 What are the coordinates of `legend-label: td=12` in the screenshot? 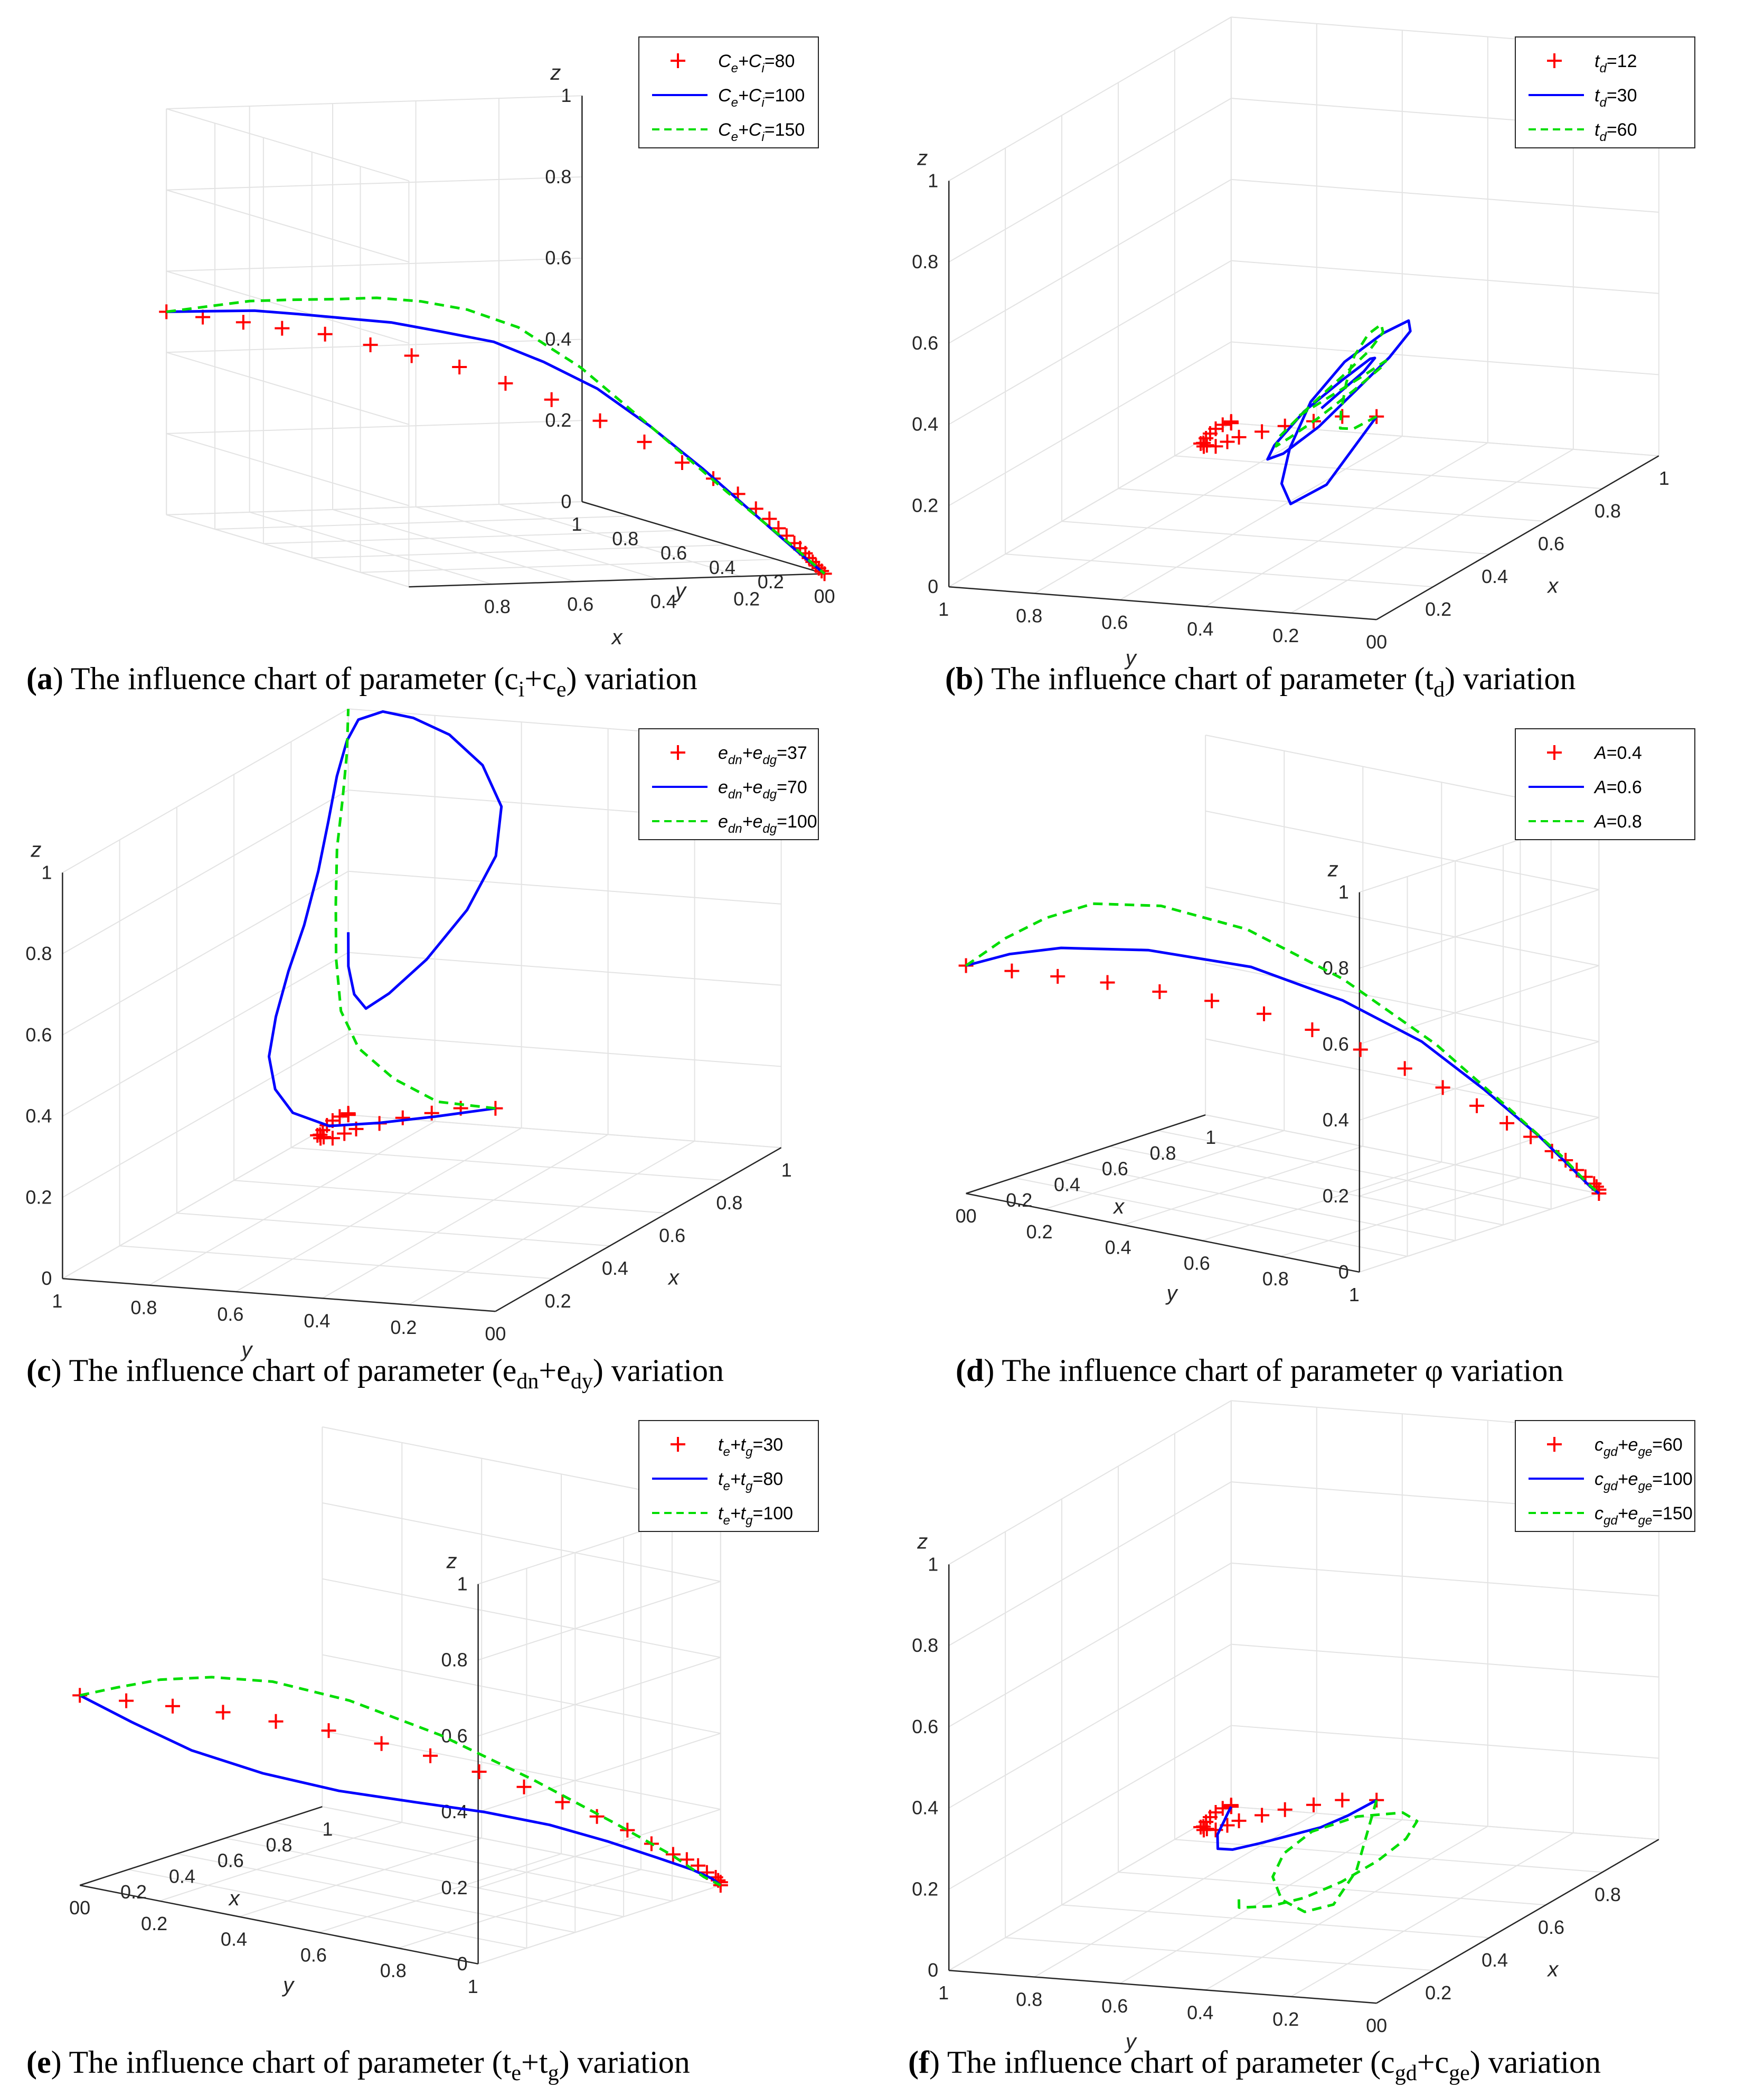 It's located at (1616, 63).